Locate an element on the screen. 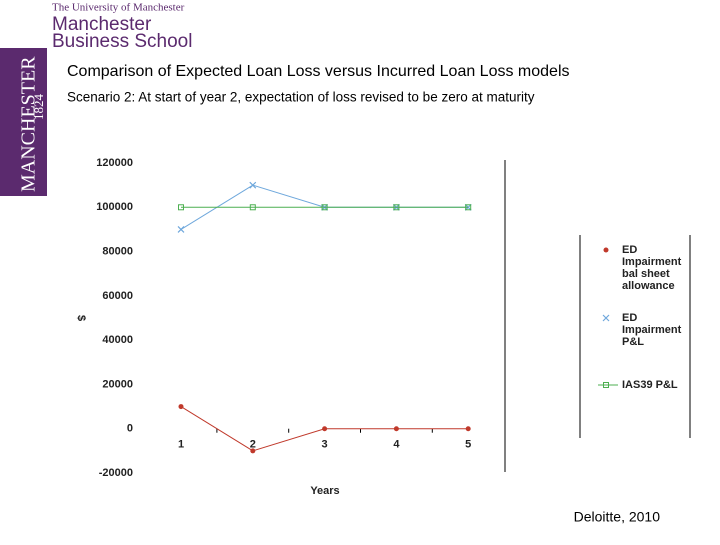 The width and height of the screenshot is (720, 545). logo-band is located at coordinates (23, 122).